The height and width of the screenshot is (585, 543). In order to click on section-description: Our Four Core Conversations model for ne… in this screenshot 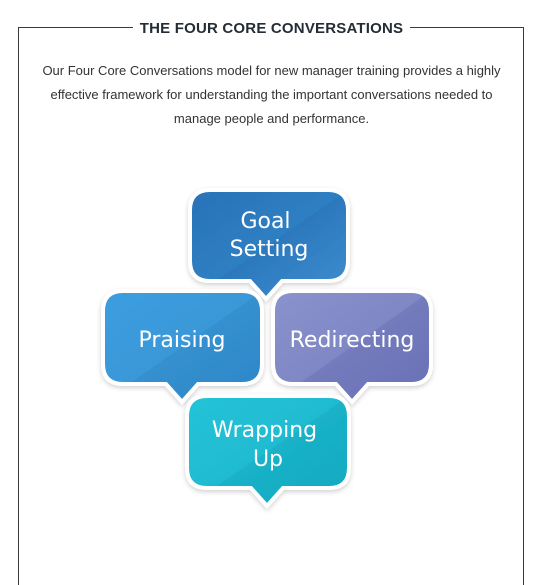, I will do `click(271, 94)`.